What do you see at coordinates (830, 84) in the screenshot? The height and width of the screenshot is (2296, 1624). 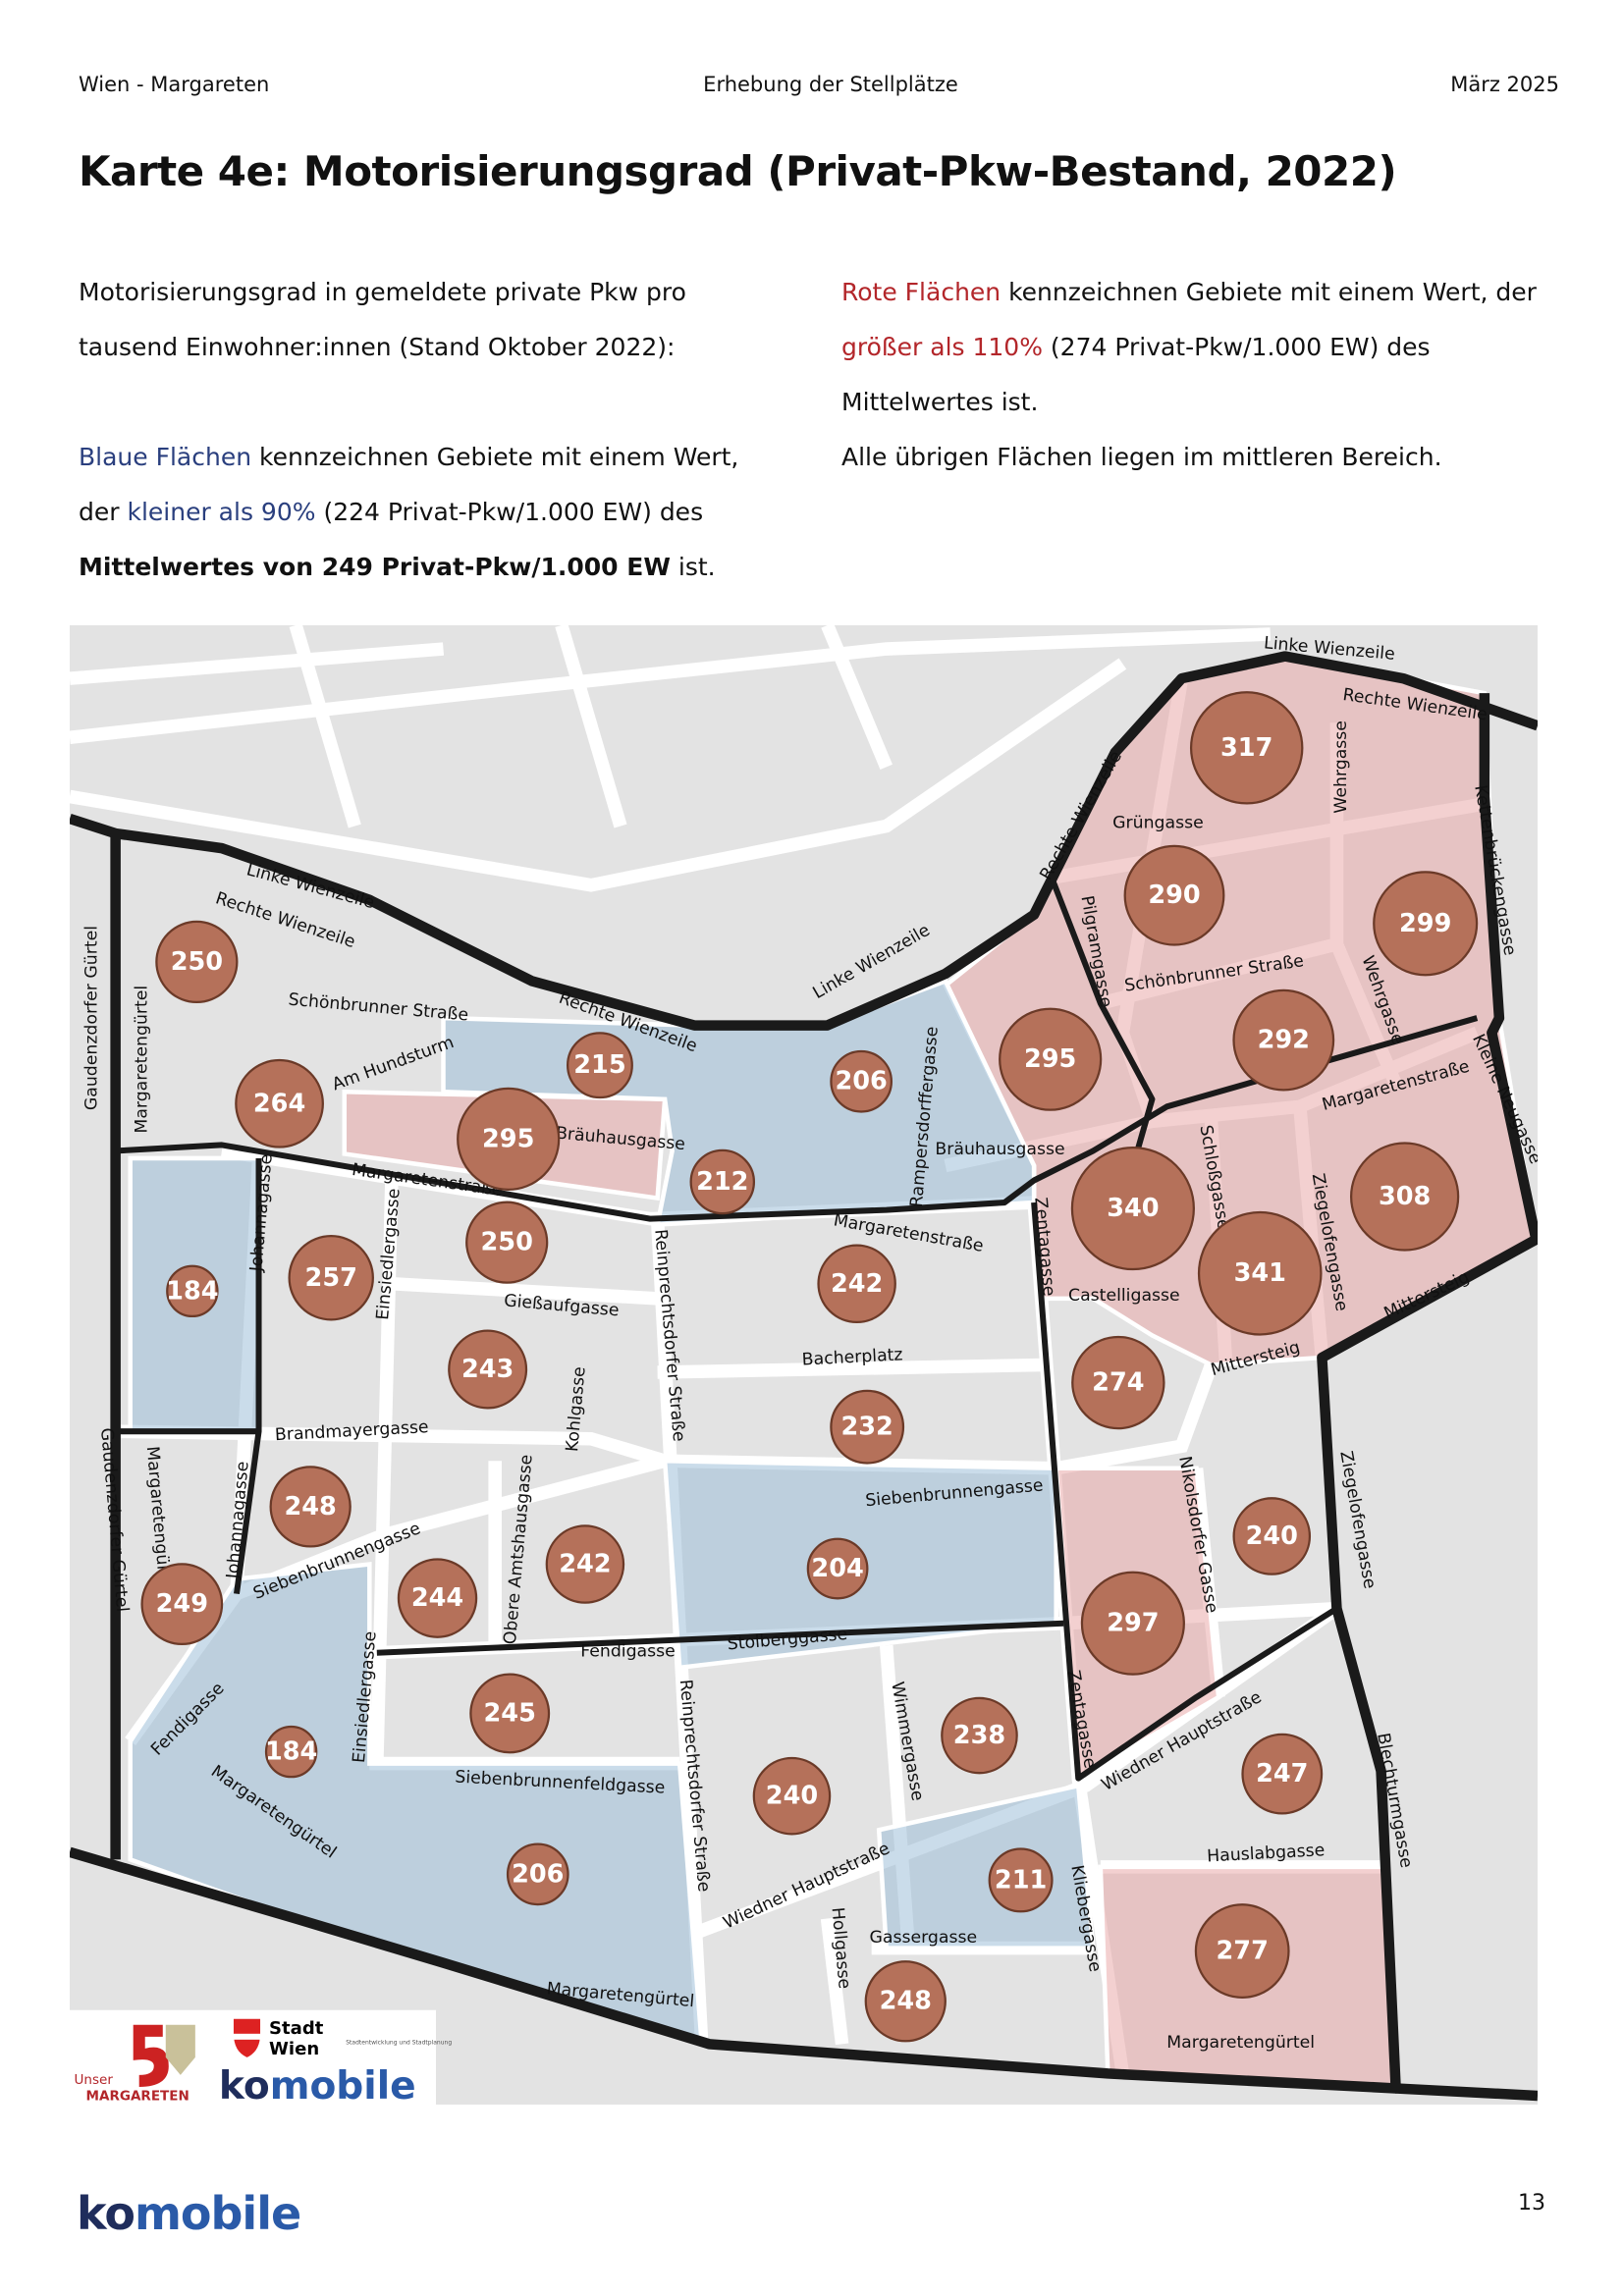 I see `header-center: Erhebung der Stellplätze` at bounding box center [830, 84].